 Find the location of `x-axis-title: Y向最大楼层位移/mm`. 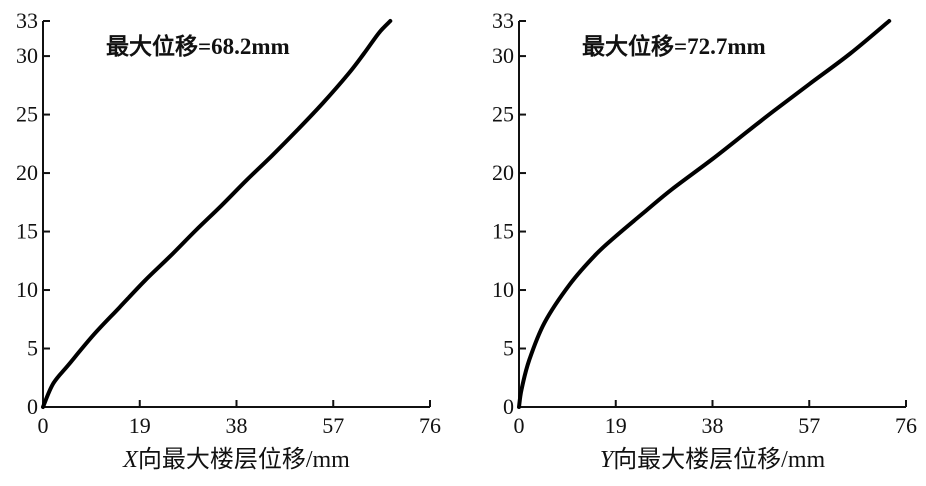

x-axis-title: Y向最大楼层位移/mm is located at coordinates (713, 459).